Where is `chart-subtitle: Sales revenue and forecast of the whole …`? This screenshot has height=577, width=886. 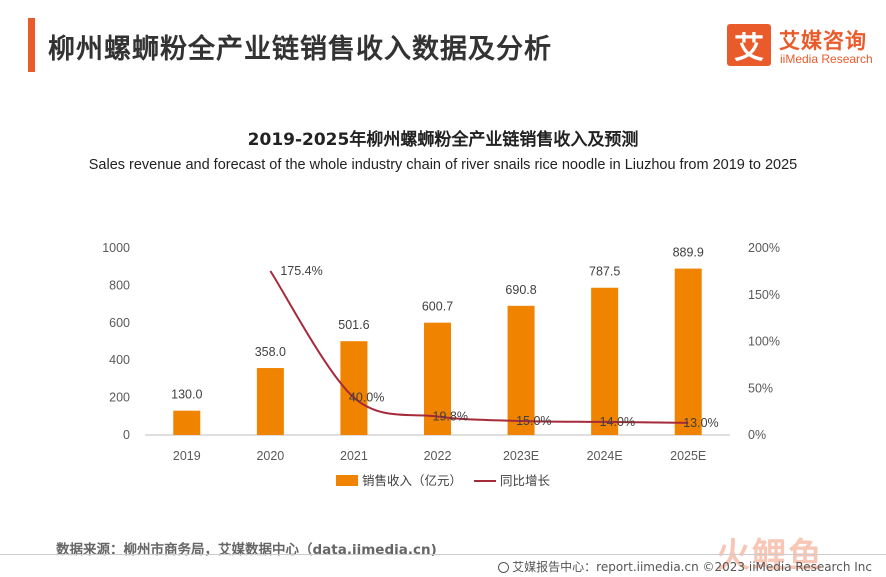 chart-subtitle: Sales revenue and forecast of the whole … is located at coordinates (443, 165).